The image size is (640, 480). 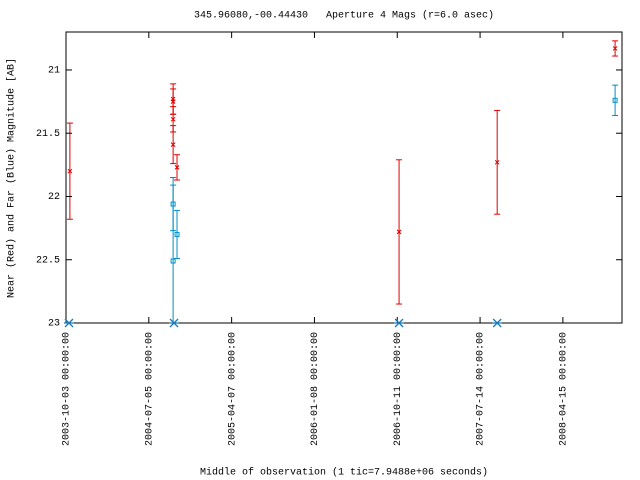 What do you see at coordinates (67, 389) in the screenshot?
I see `x-tick-label: 2003-10-03 00:00:00` at bounding box center [67, 389].